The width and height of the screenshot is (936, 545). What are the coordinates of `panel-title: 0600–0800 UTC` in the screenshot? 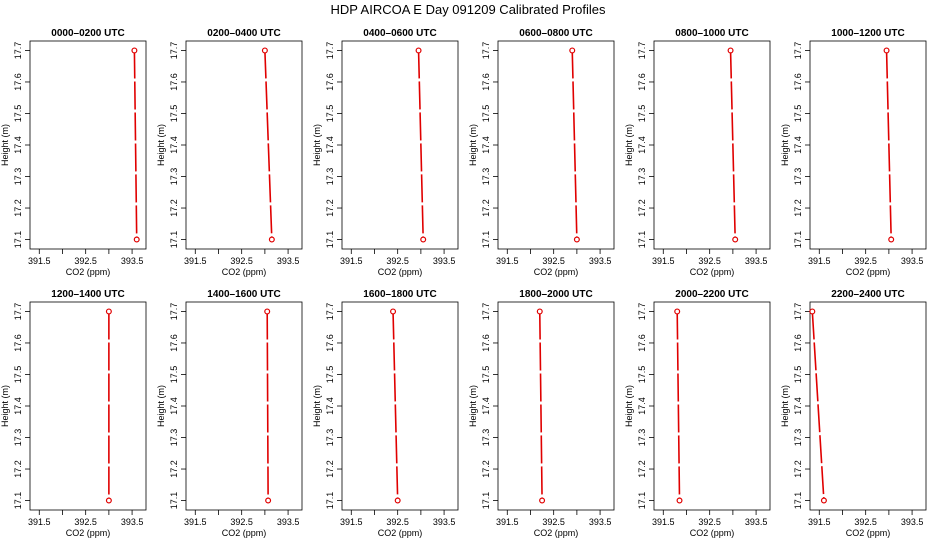 It's located at (555, 33).